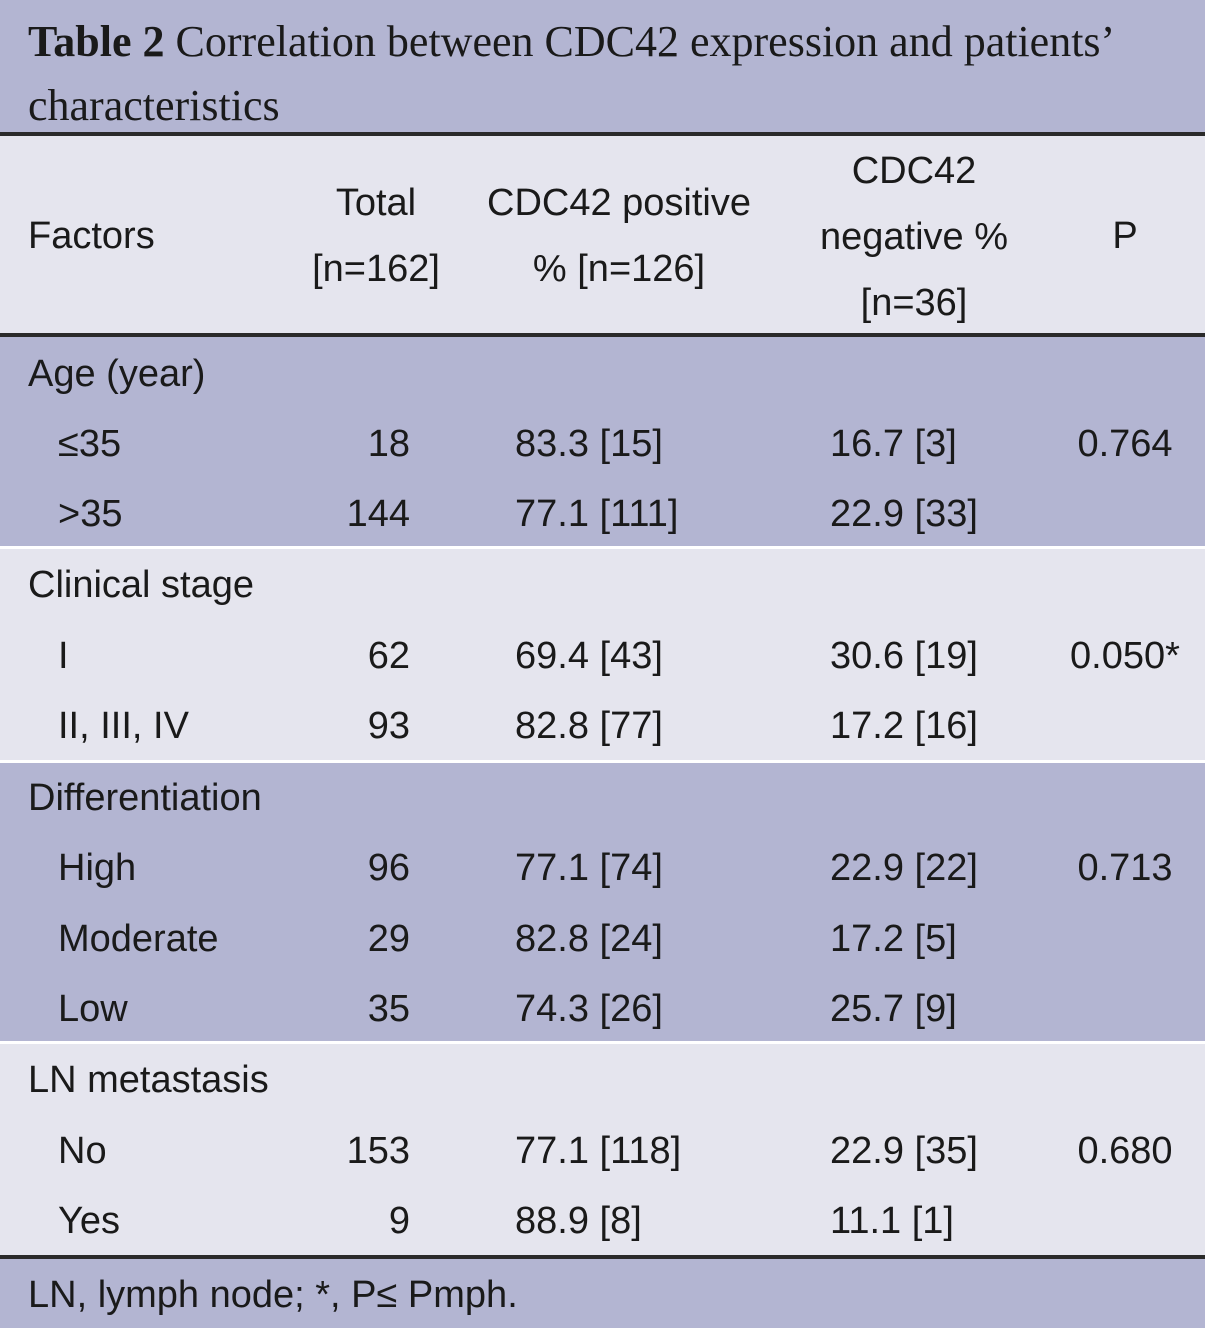 This screenshot has width=1205, height=1328. What do you see at coordinates (388, 444) in the screenshot?
I see `row-total: 18` at bounding box center [388, 444].